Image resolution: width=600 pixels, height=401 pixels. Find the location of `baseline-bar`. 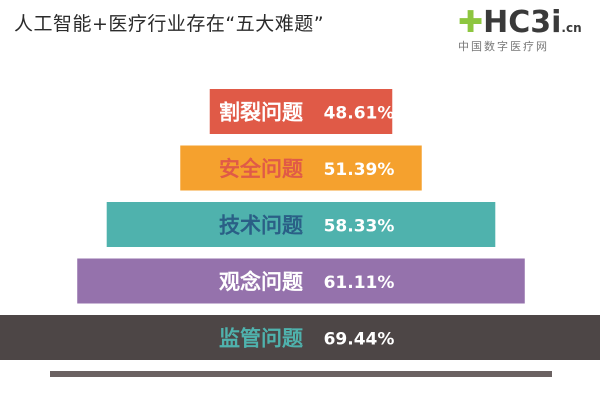

baseline-bar is located at coordinates (301, 374).